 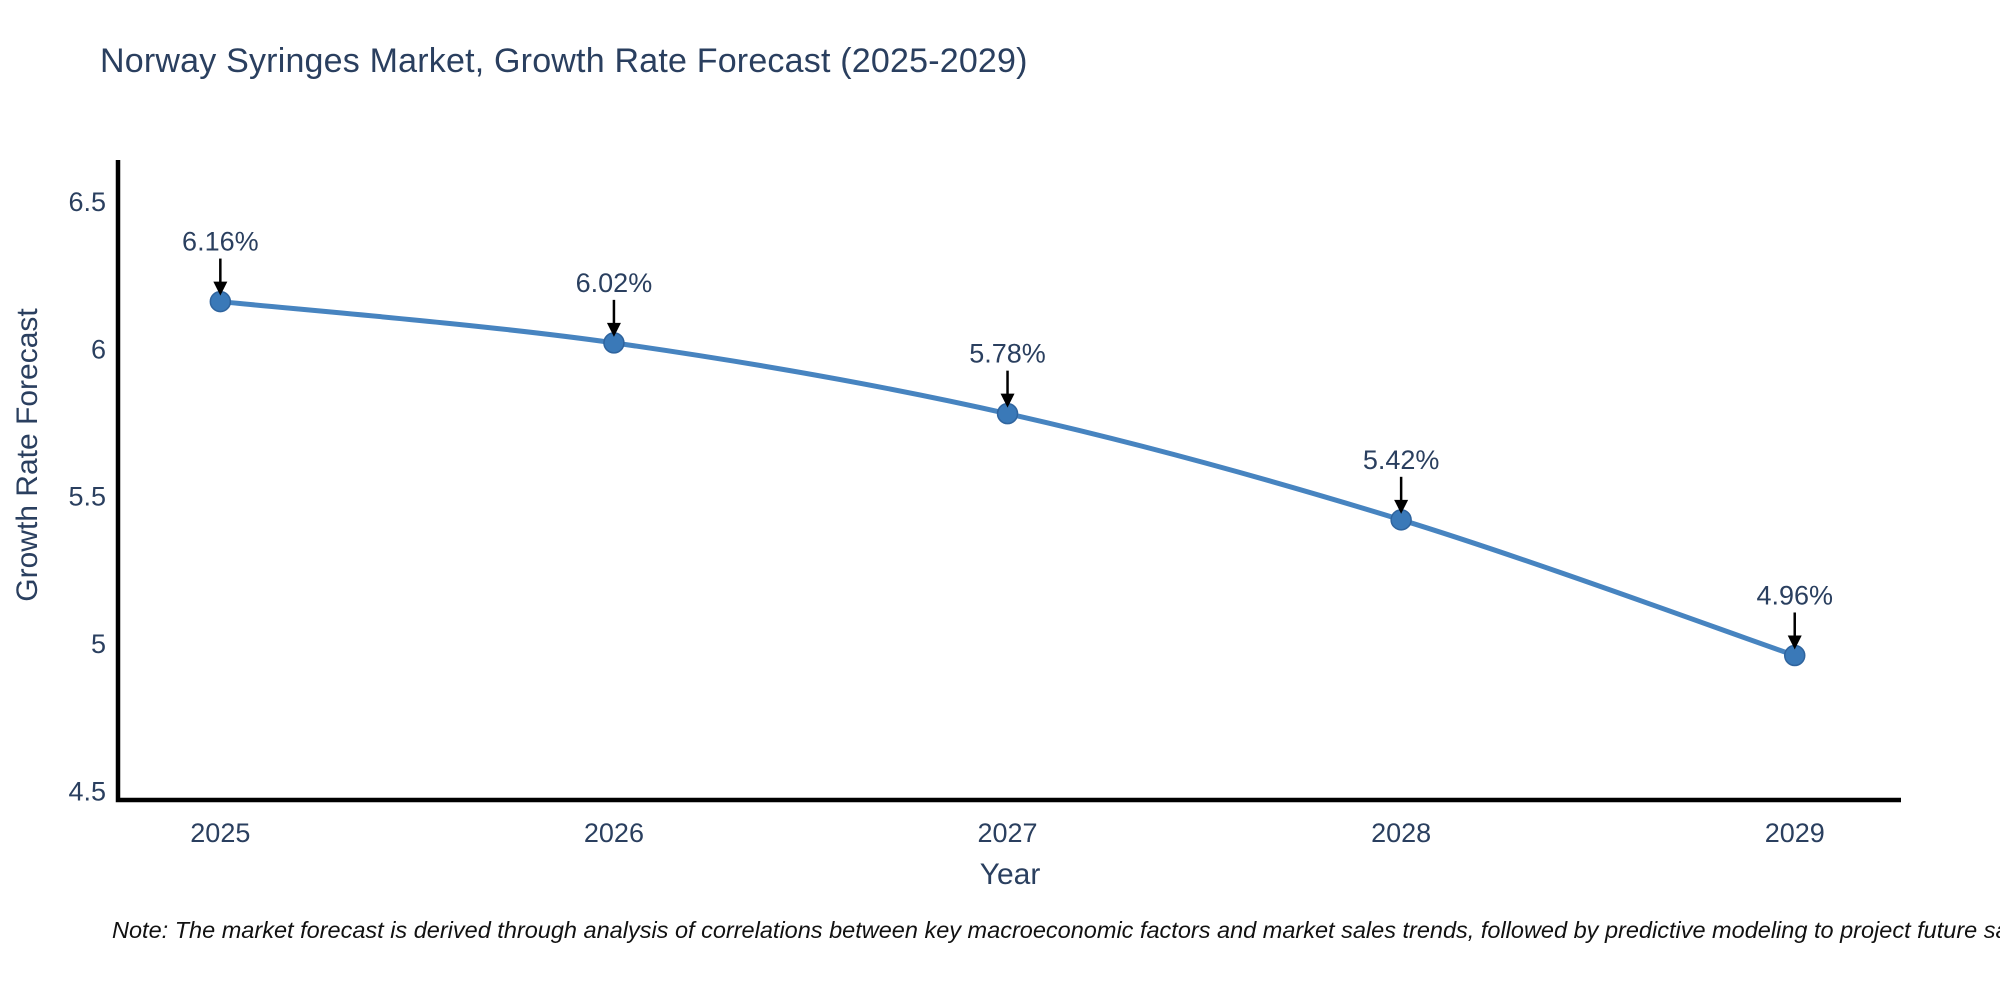 I want to click on data-point-label: 5.42%, so click(x=1401, y=460).